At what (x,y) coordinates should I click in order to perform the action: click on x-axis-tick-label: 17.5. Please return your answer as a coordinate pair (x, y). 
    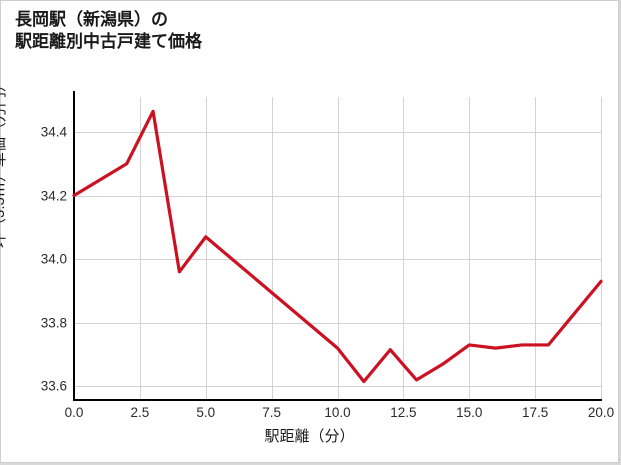
    Looking at the image, I should click on (535, 412).